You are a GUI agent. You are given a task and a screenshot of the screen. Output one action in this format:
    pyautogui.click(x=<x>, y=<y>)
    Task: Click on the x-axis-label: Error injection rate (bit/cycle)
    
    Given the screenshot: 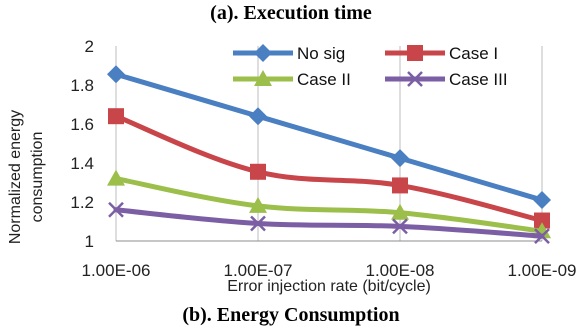 What is the action you would take?
    pyautogui.click(x=329, y=286)
    